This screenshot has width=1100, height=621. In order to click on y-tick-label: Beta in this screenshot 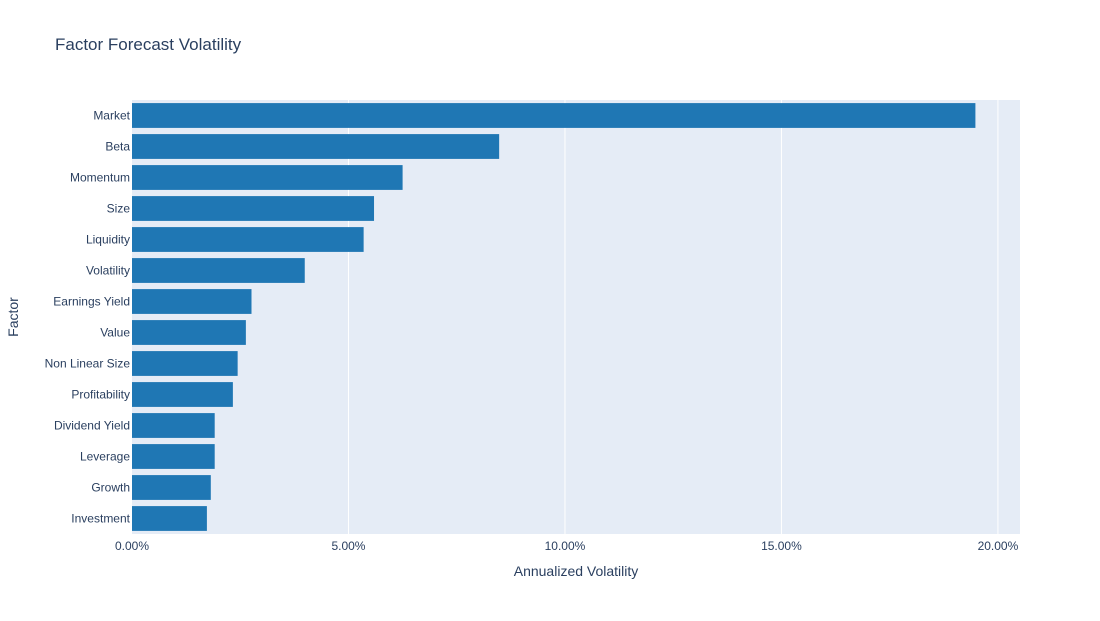, I will do `click(117, 147)`.